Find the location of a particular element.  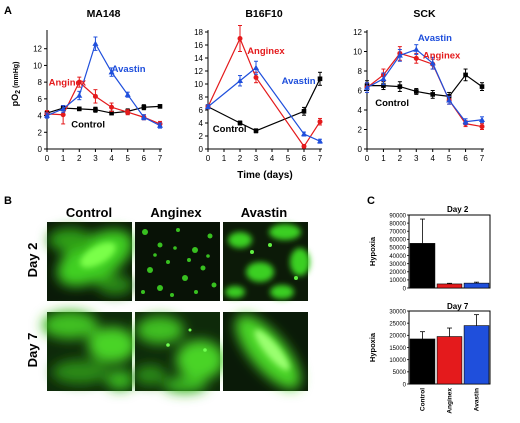

day-7-y-tick-label: 30000 is located at coordinates (397, 312).